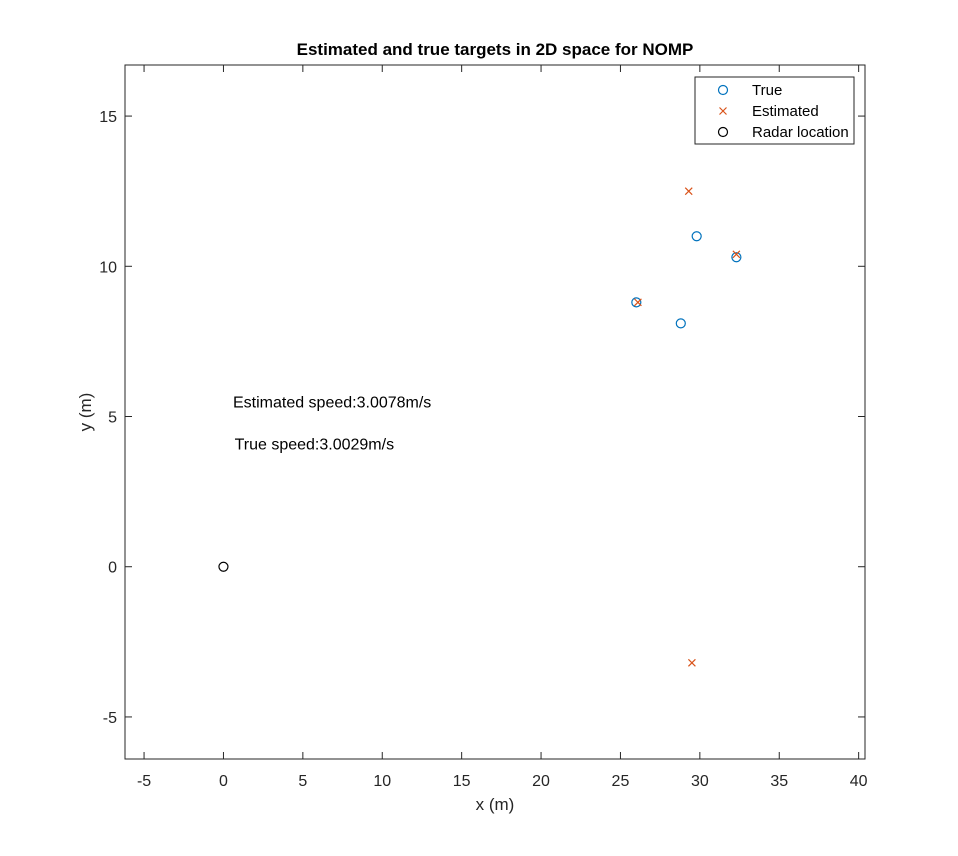 Image resolution: width=958 pixels, height=856 pixels. What do you see at coordinates (859, 781) in the screenshot?
I see `x-tick-label: 40` at bounding box center [859, 781].